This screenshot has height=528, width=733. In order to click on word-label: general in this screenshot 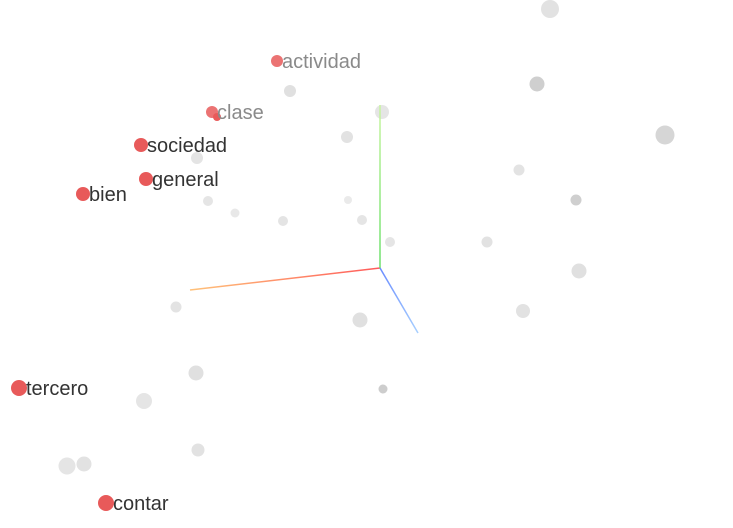, I will do `click(185, 180)`.